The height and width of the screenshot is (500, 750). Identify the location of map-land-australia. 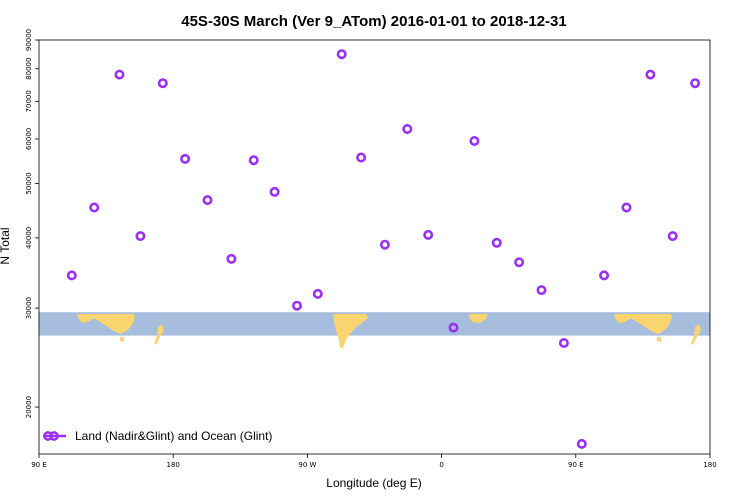
(106, 324).